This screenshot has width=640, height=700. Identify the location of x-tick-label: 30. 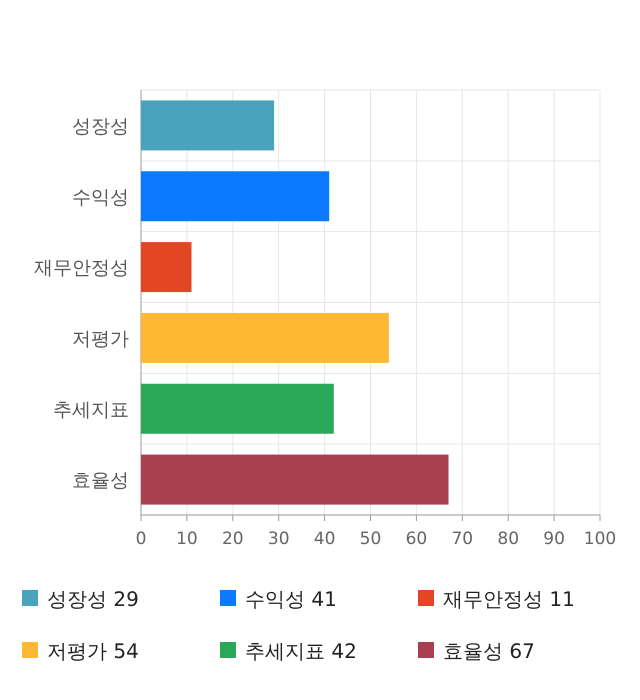
(279, 539).